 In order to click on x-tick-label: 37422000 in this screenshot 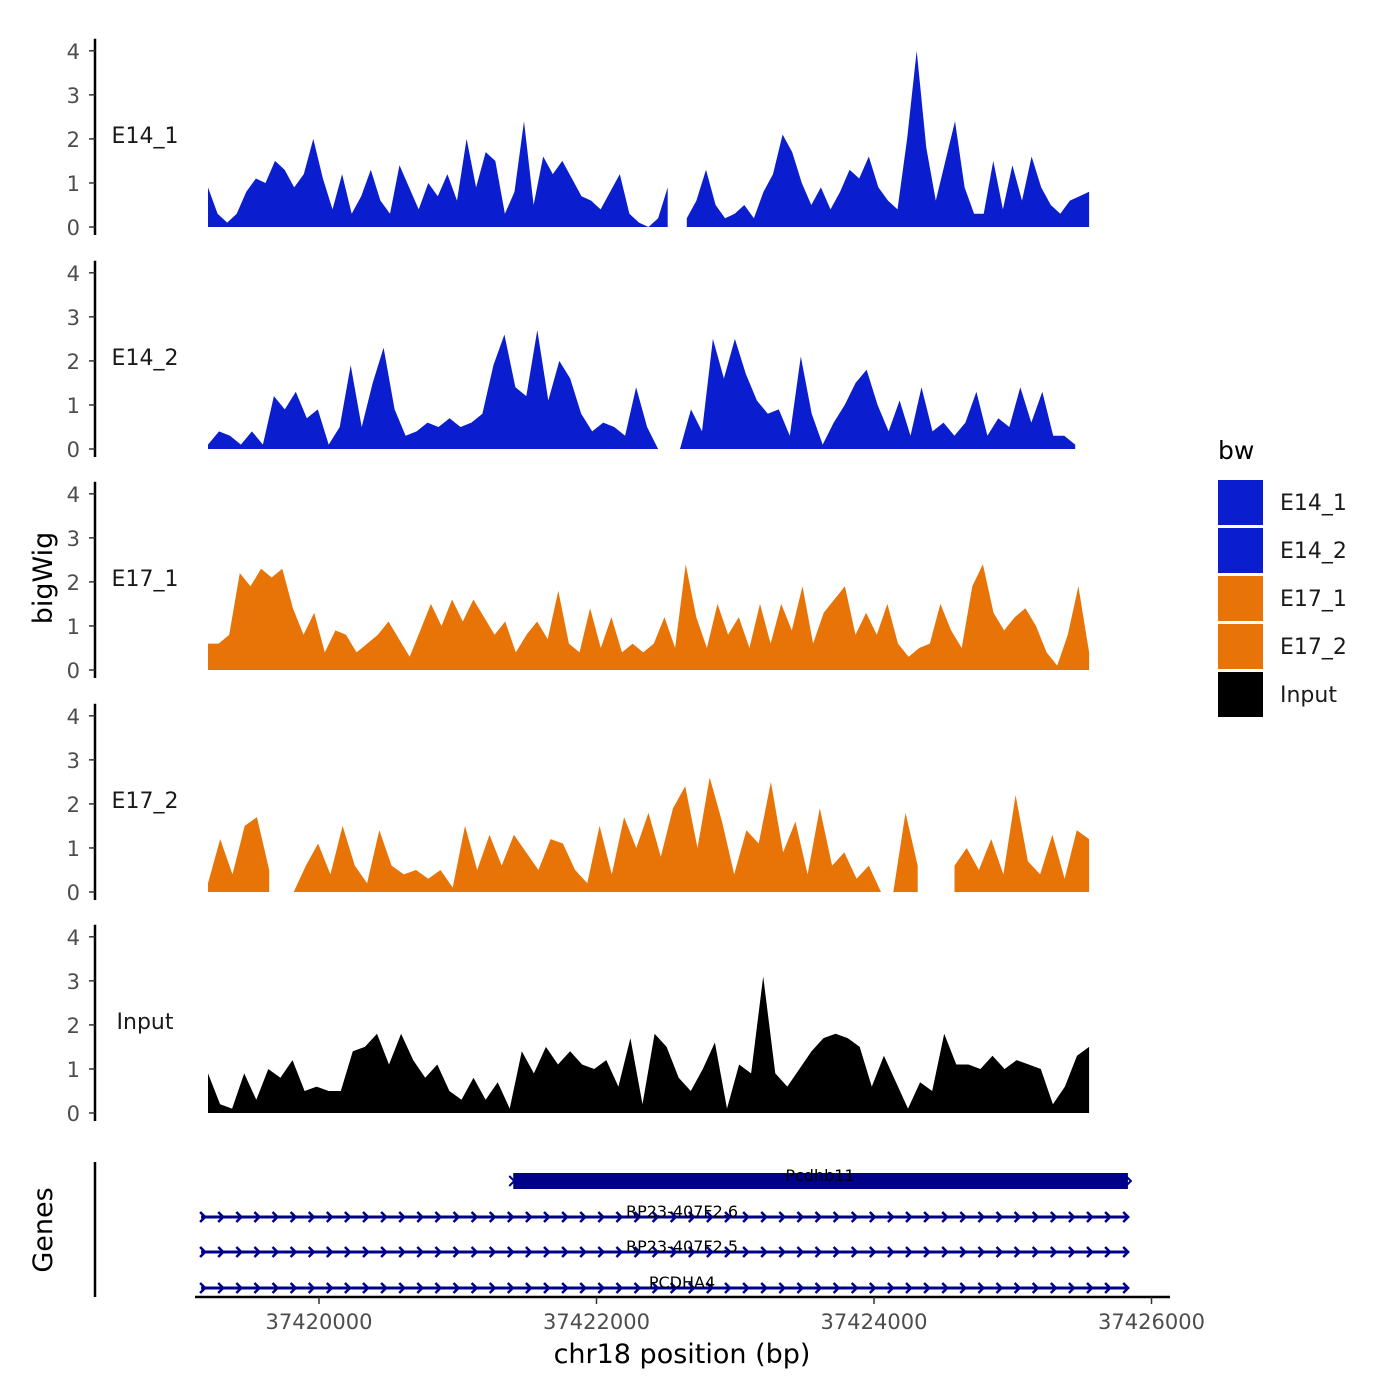, I will do `click(596, 1322)`.